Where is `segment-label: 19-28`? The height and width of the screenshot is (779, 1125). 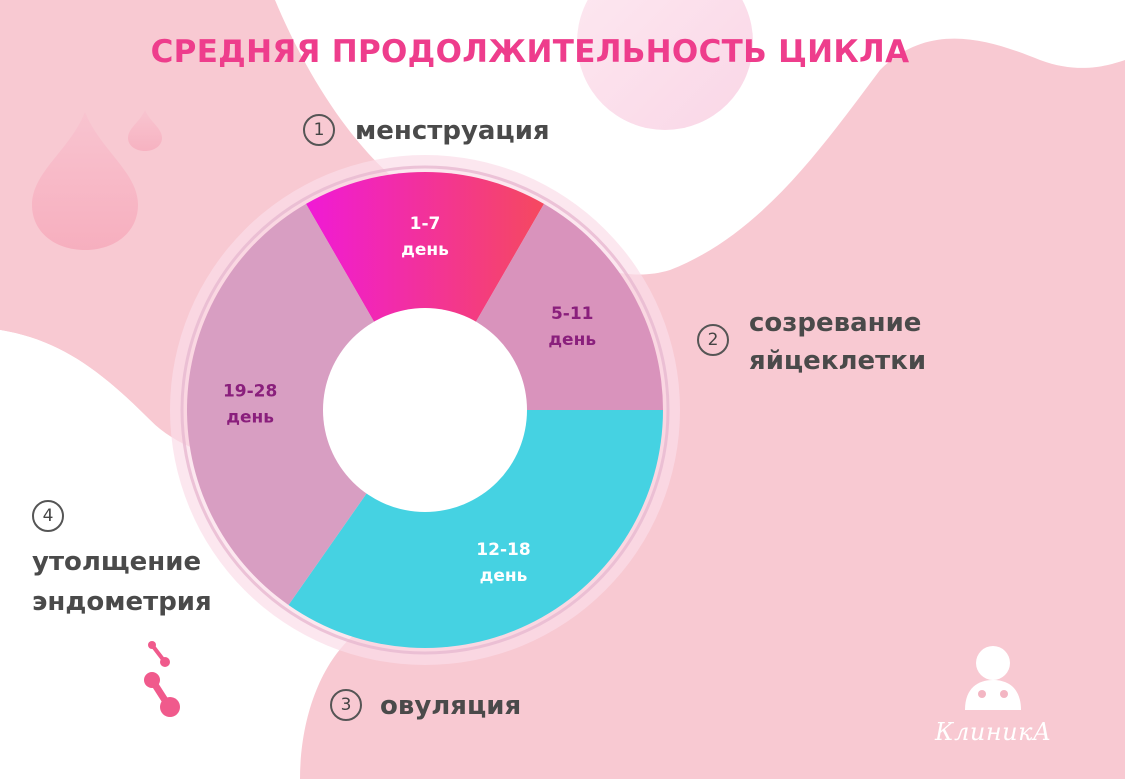
segment-label: 19-28 is located at coordinates (250, 391).